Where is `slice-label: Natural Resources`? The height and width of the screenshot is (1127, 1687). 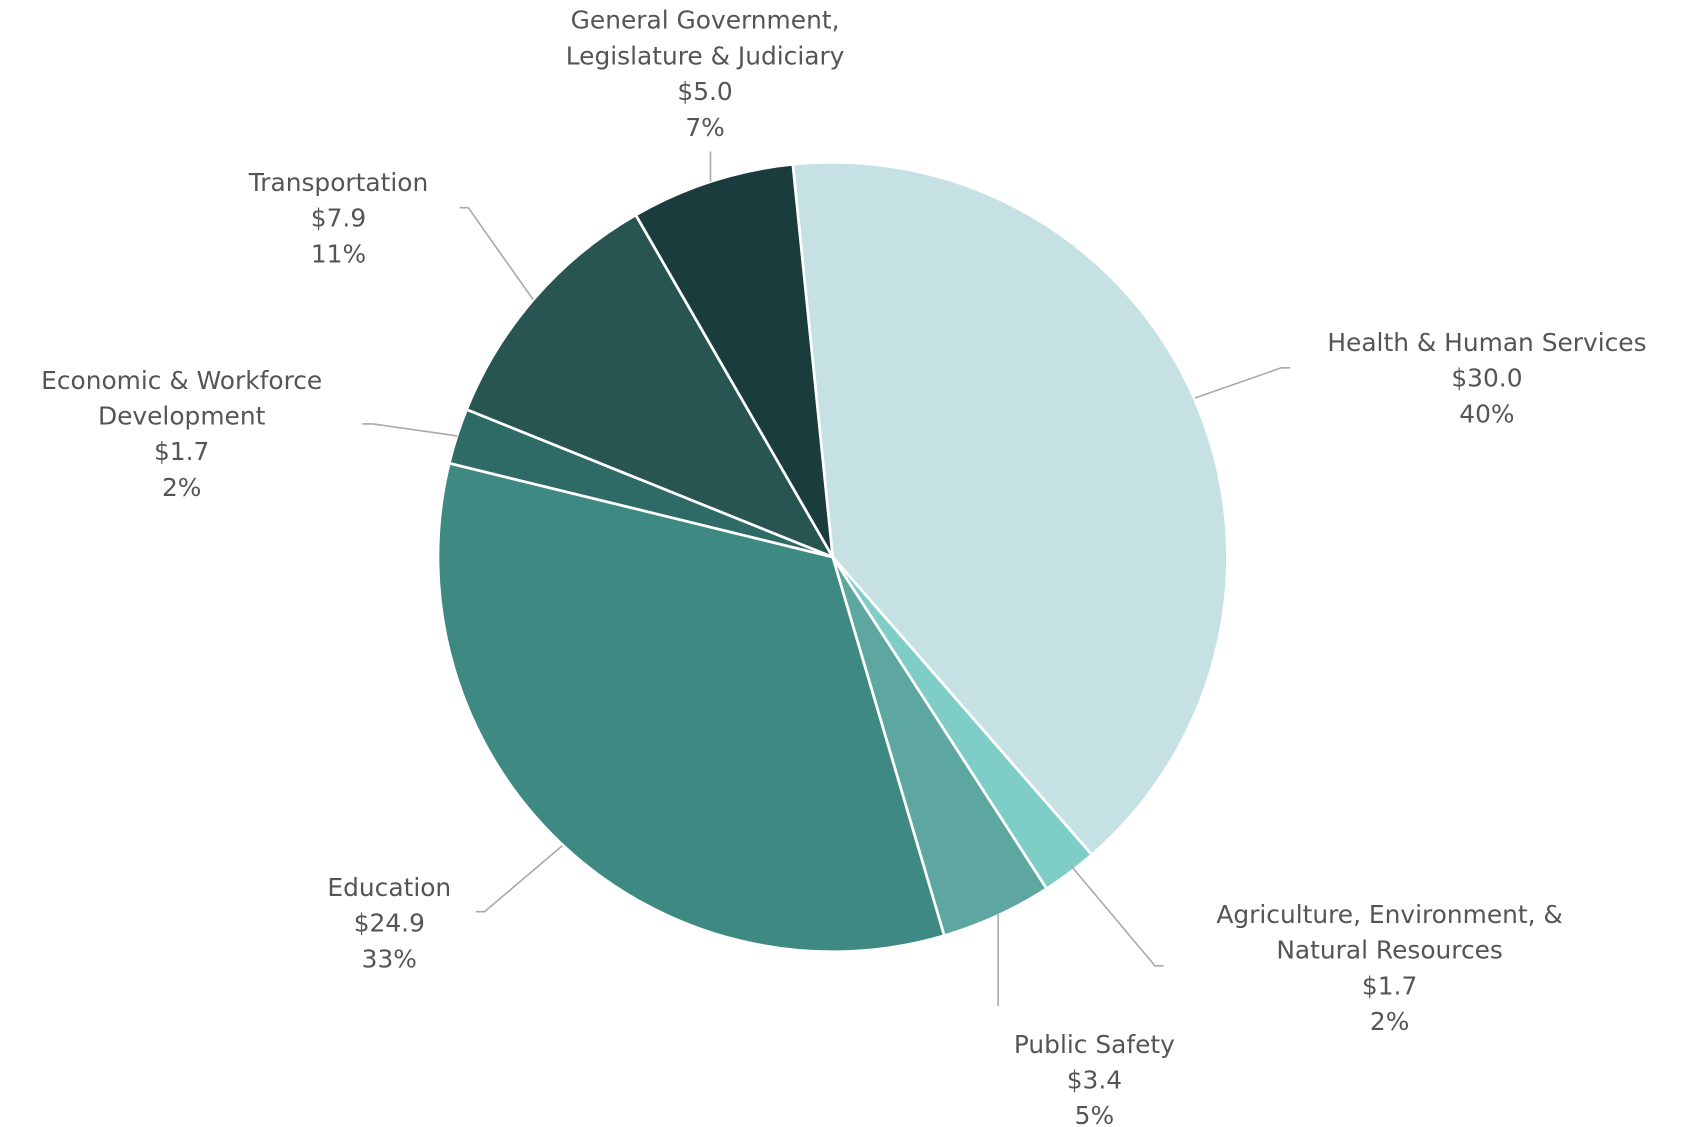 slice-label: Natural Resources is located at coordinates (1389, 950).